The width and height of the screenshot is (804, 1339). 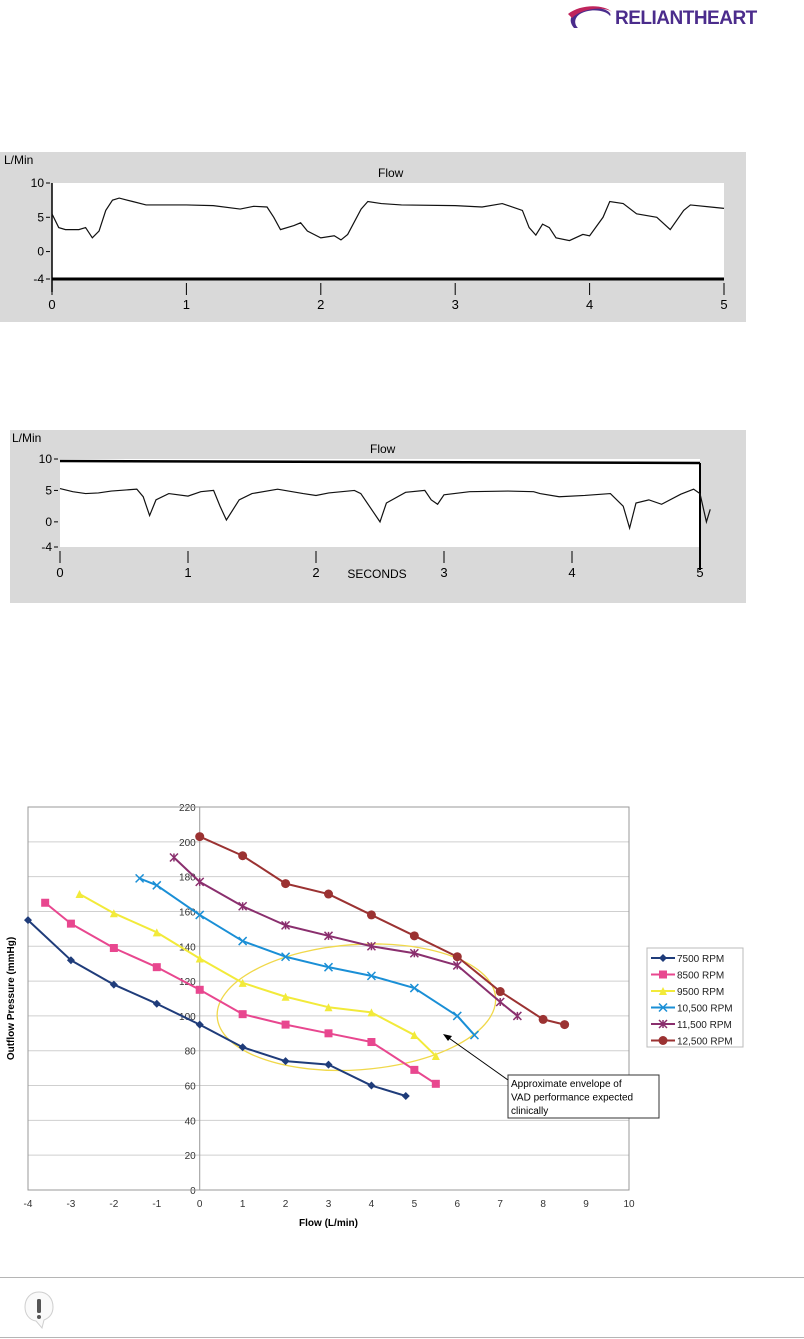 What do you see at coordinates (187, 912) in the screenshot?
I see `y-tick-label: 160` at bounding box center [187, 912].